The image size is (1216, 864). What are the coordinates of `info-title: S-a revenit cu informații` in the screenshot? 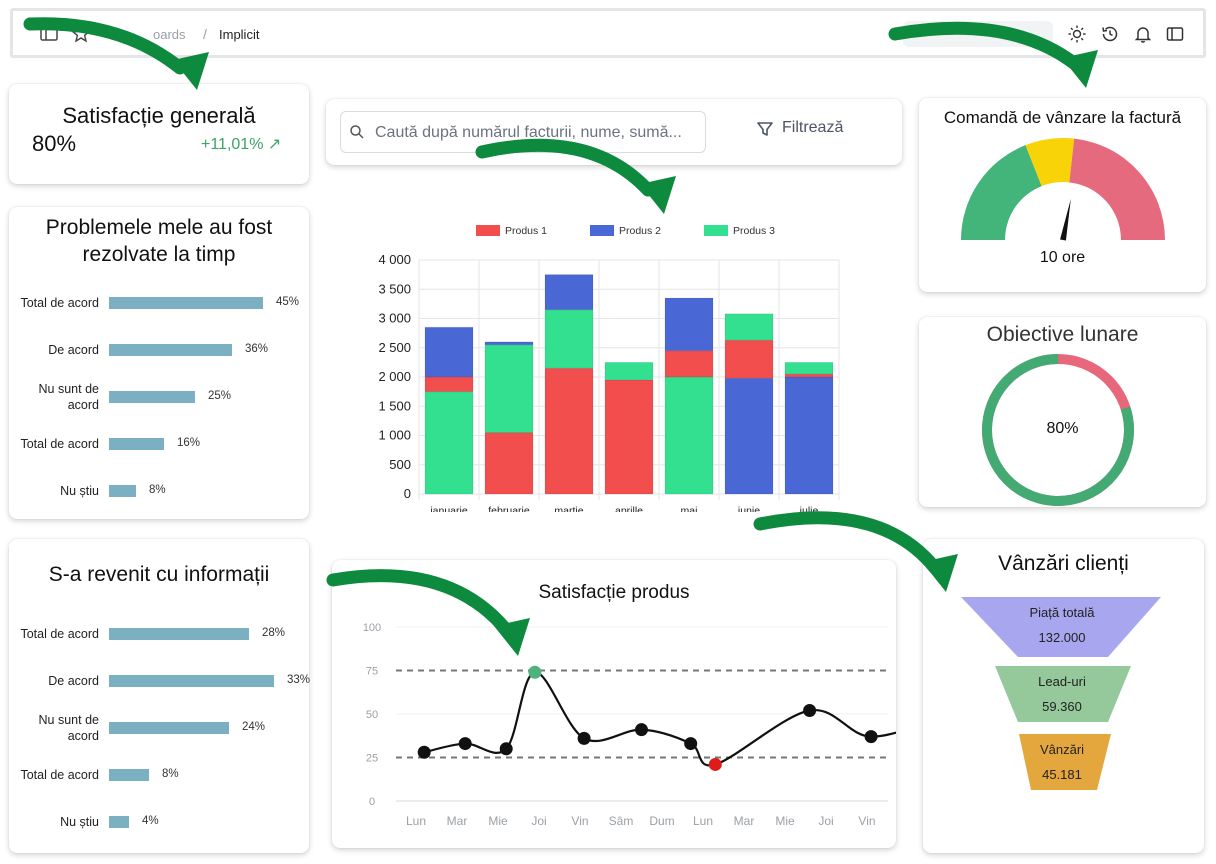 It's located at (159, 574).